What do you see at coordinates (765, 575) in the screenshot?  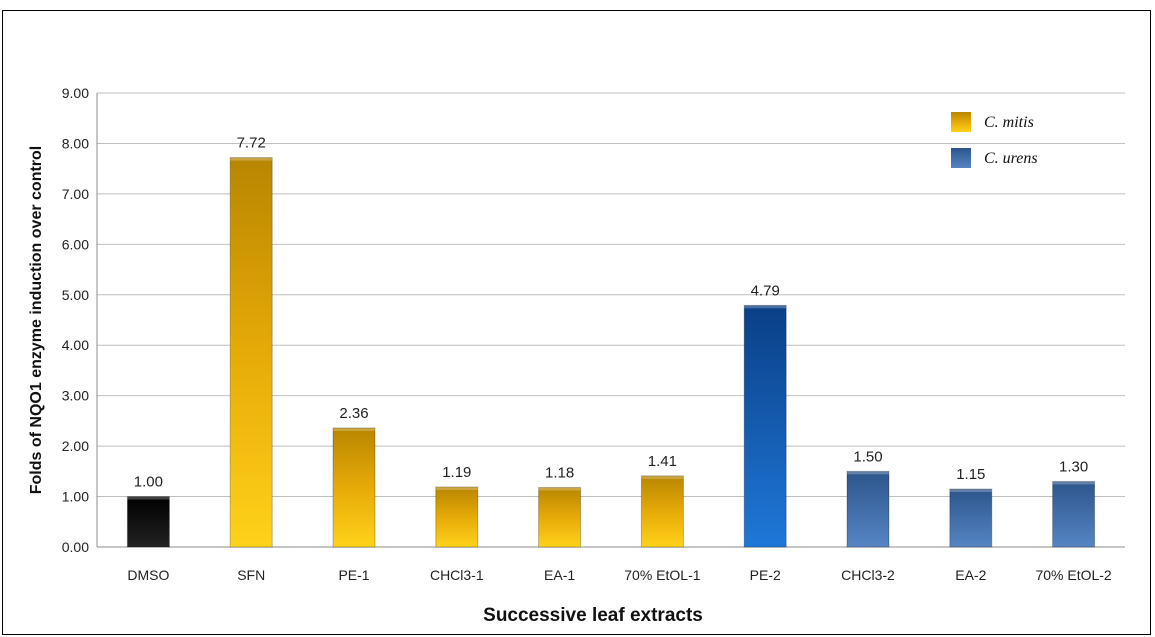 I see `x-tick-label: PE-2` at bounding box center [765, 575].